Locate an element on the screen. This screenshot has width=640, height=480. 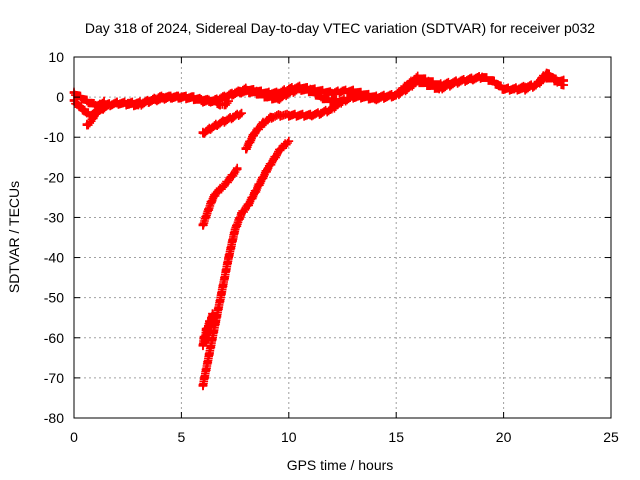
y-tick-label: -80 is located at coordinates (54, 418).